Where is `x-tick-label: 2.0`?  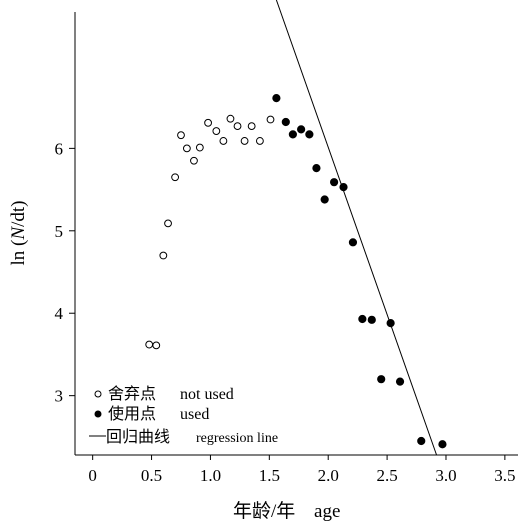
x-tick-label: 2.0 is located at coordinates (328, 475).